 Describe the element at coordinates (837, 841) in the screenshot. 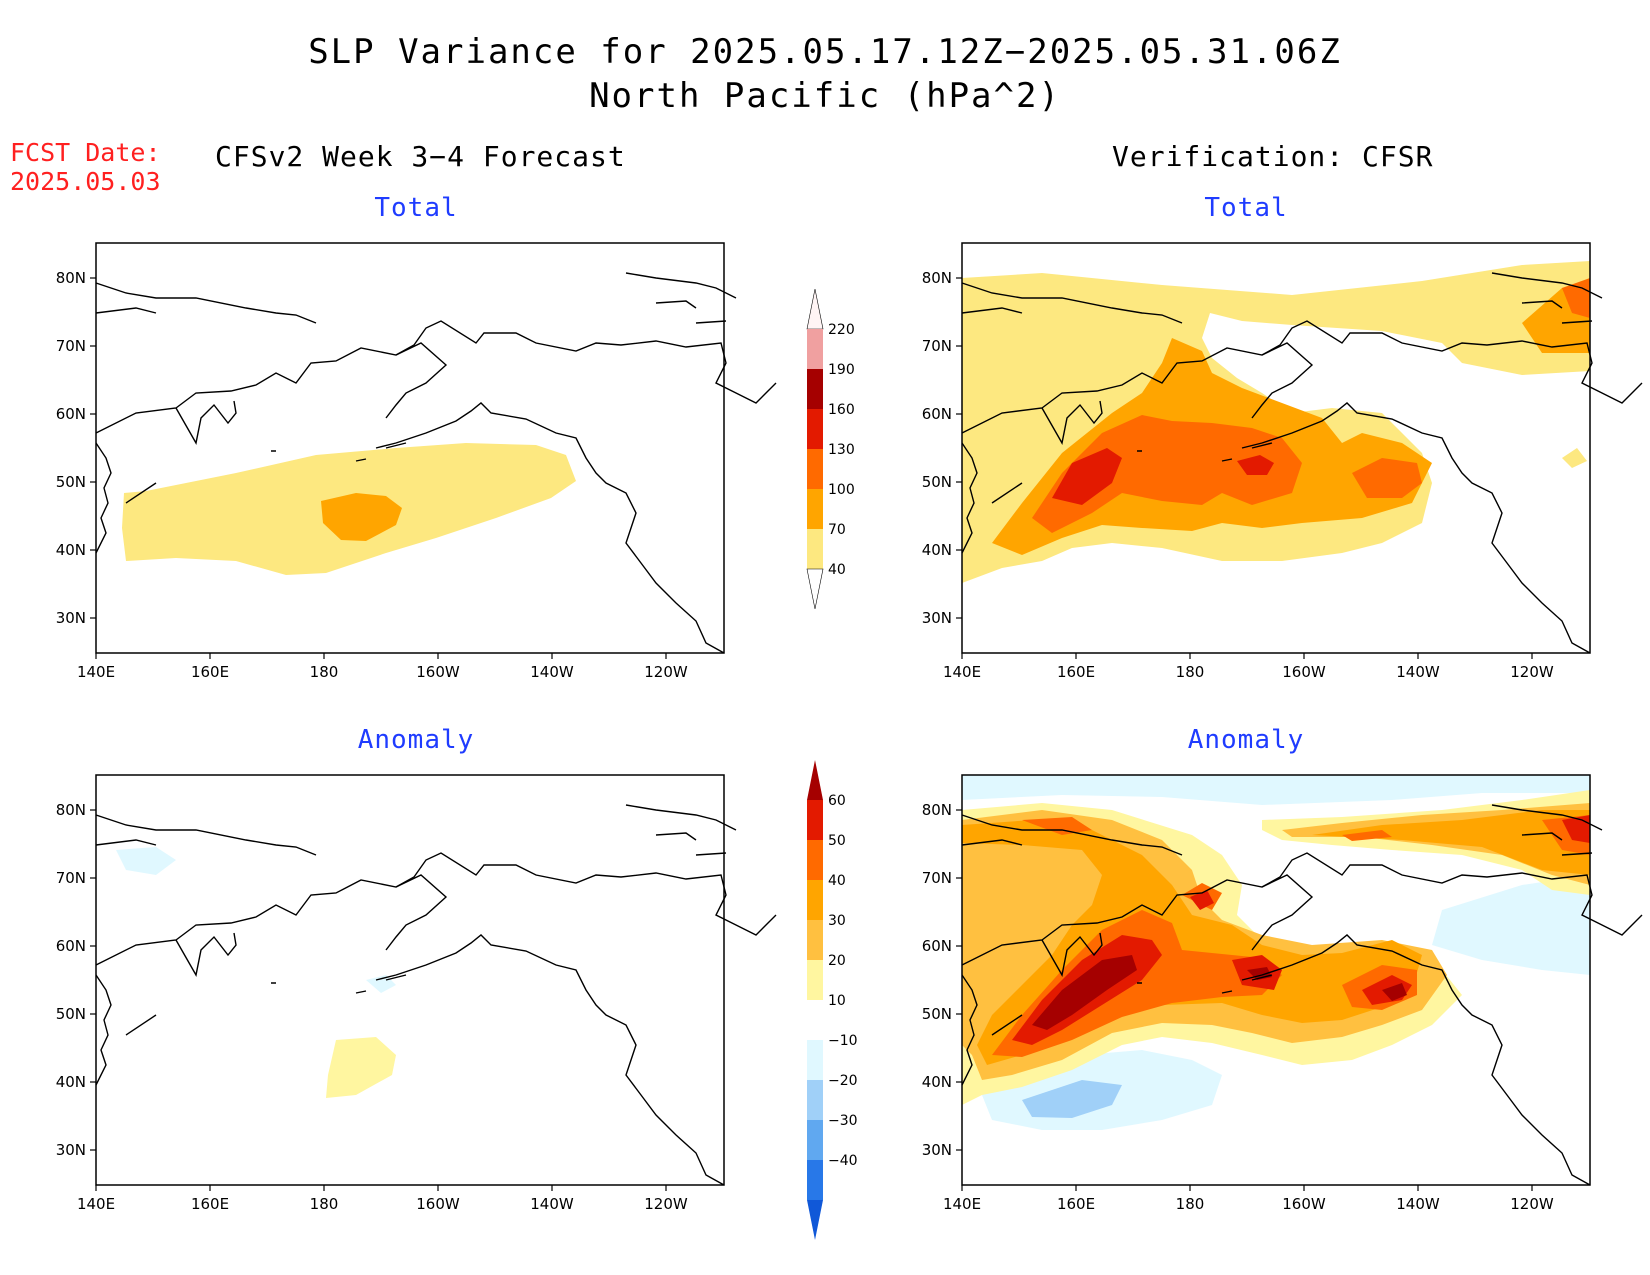

I see `colorbar-anomaly-level-label: 50` at that location.